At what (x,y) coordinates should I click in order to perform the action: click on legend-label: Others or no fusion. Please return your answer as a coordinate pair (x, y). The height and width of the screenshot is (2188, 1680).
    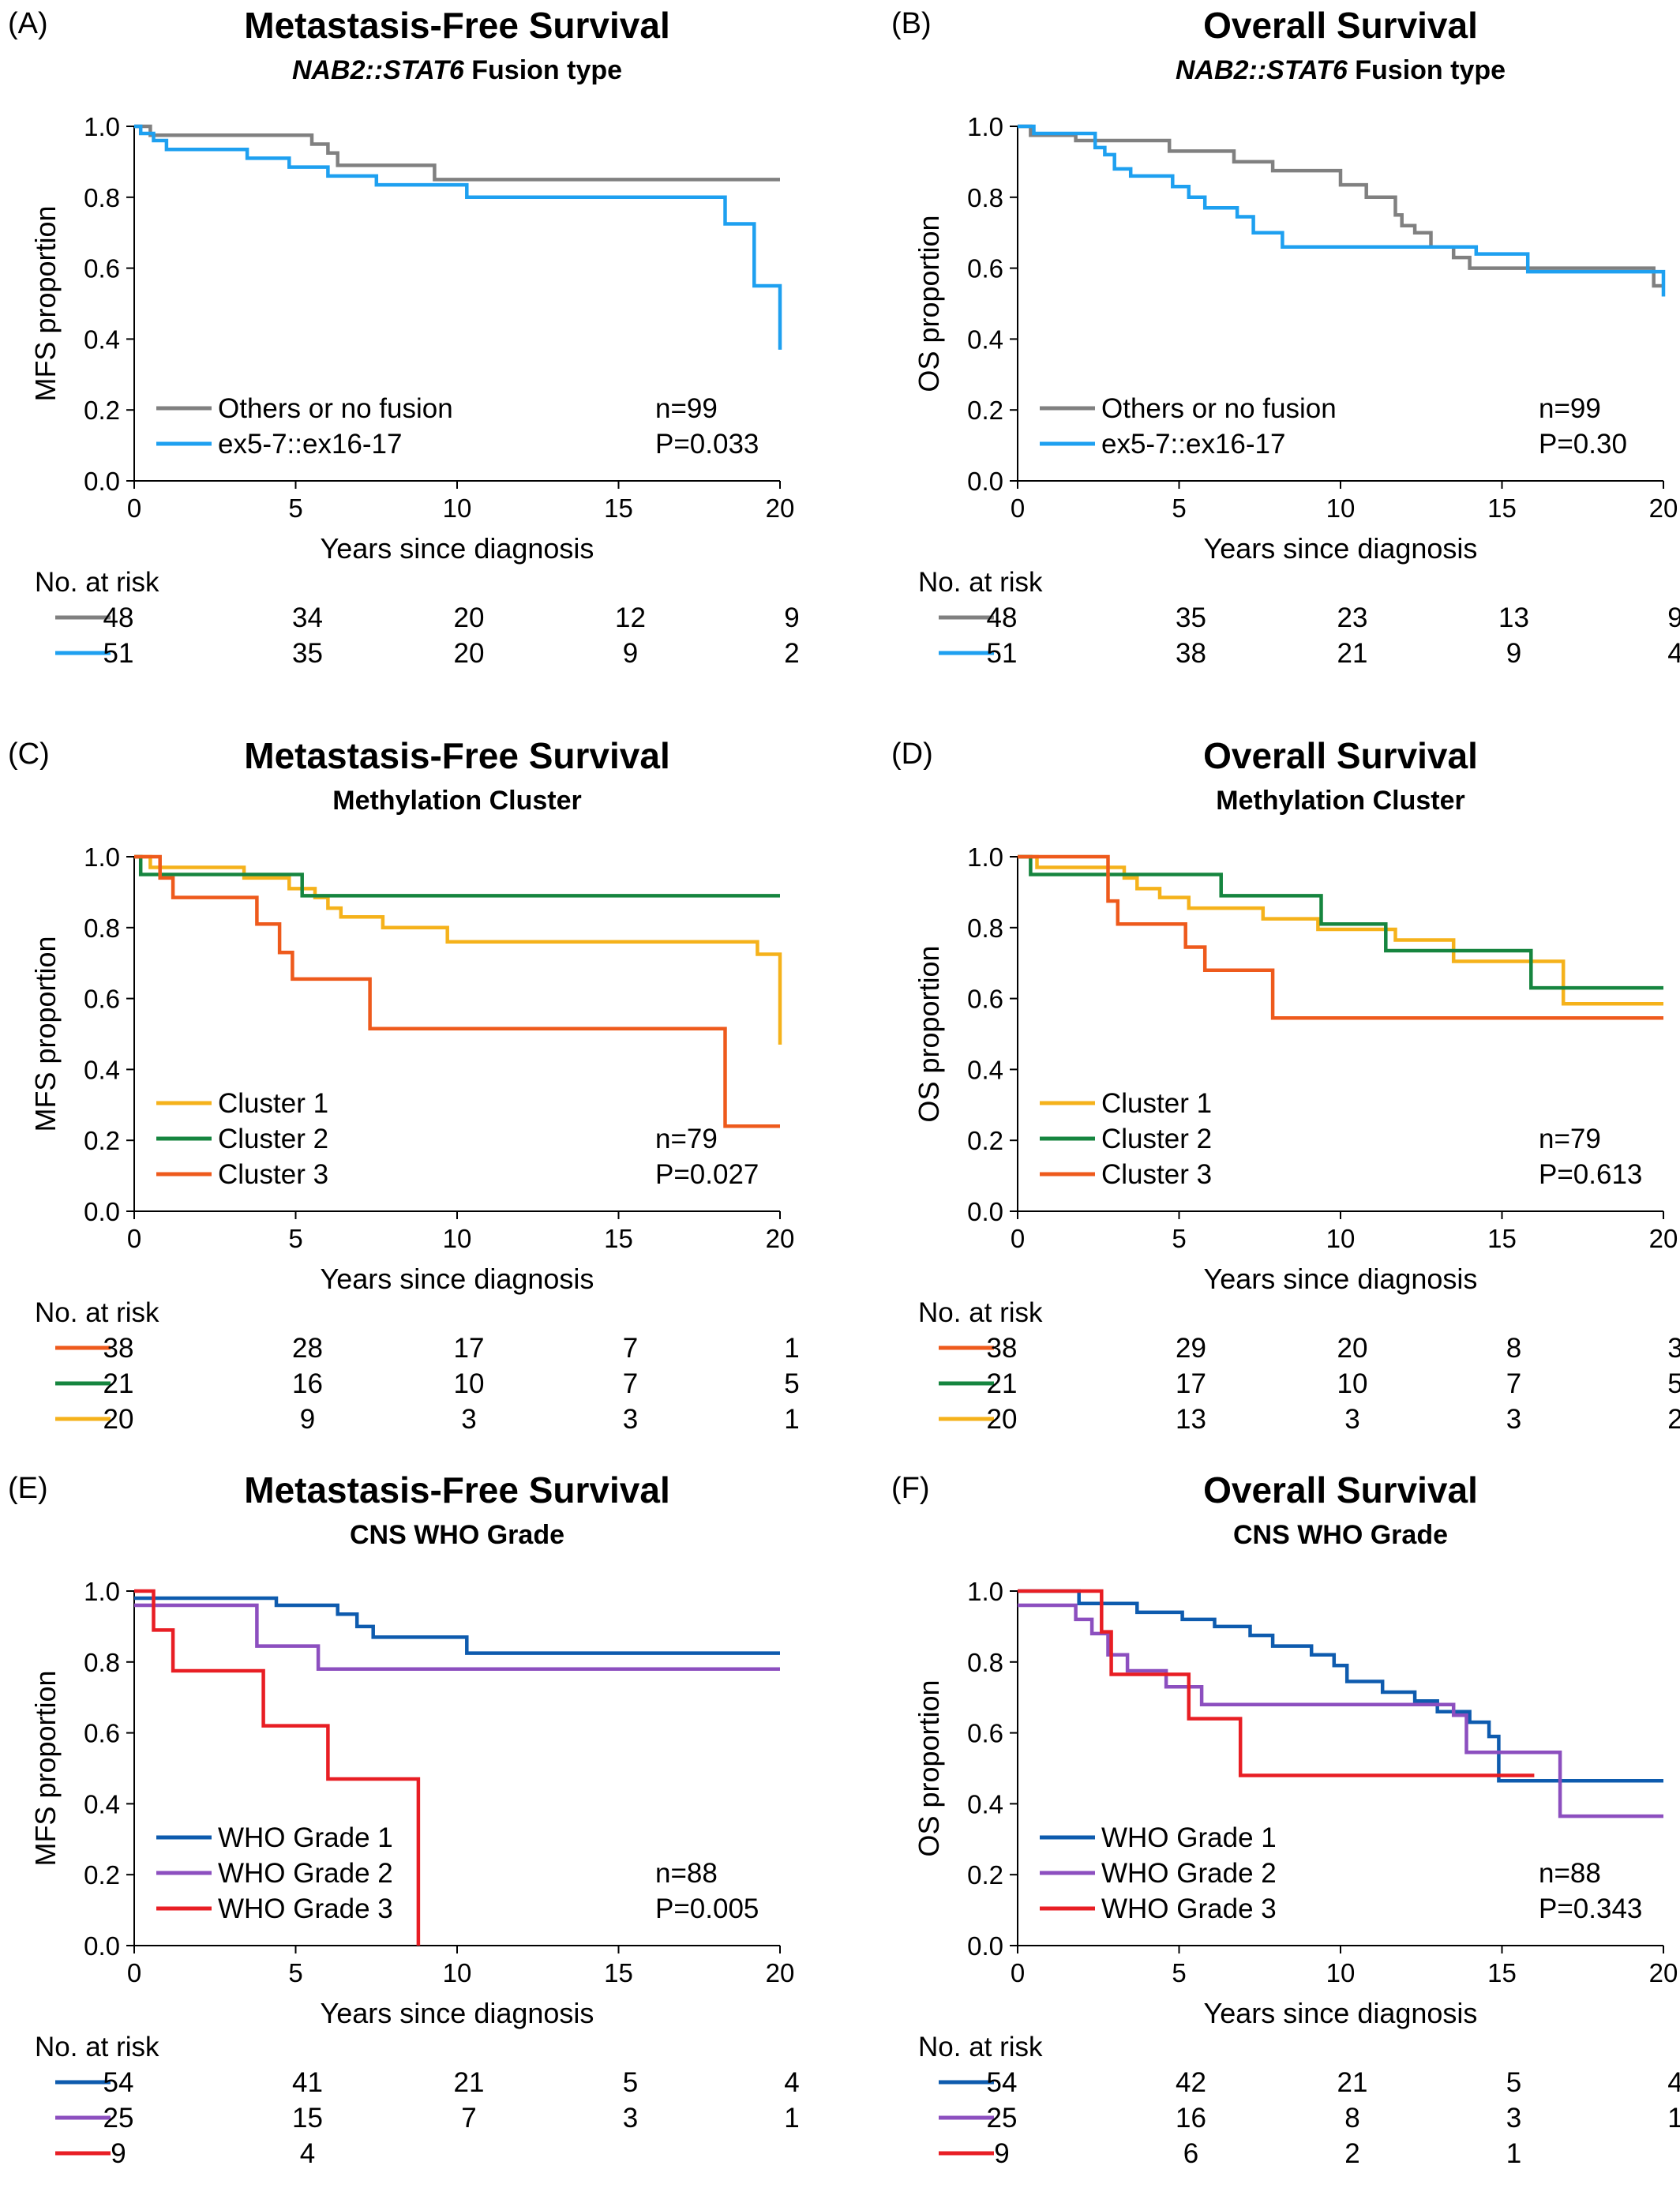
    Looking at the image, I should click on (335, 408).